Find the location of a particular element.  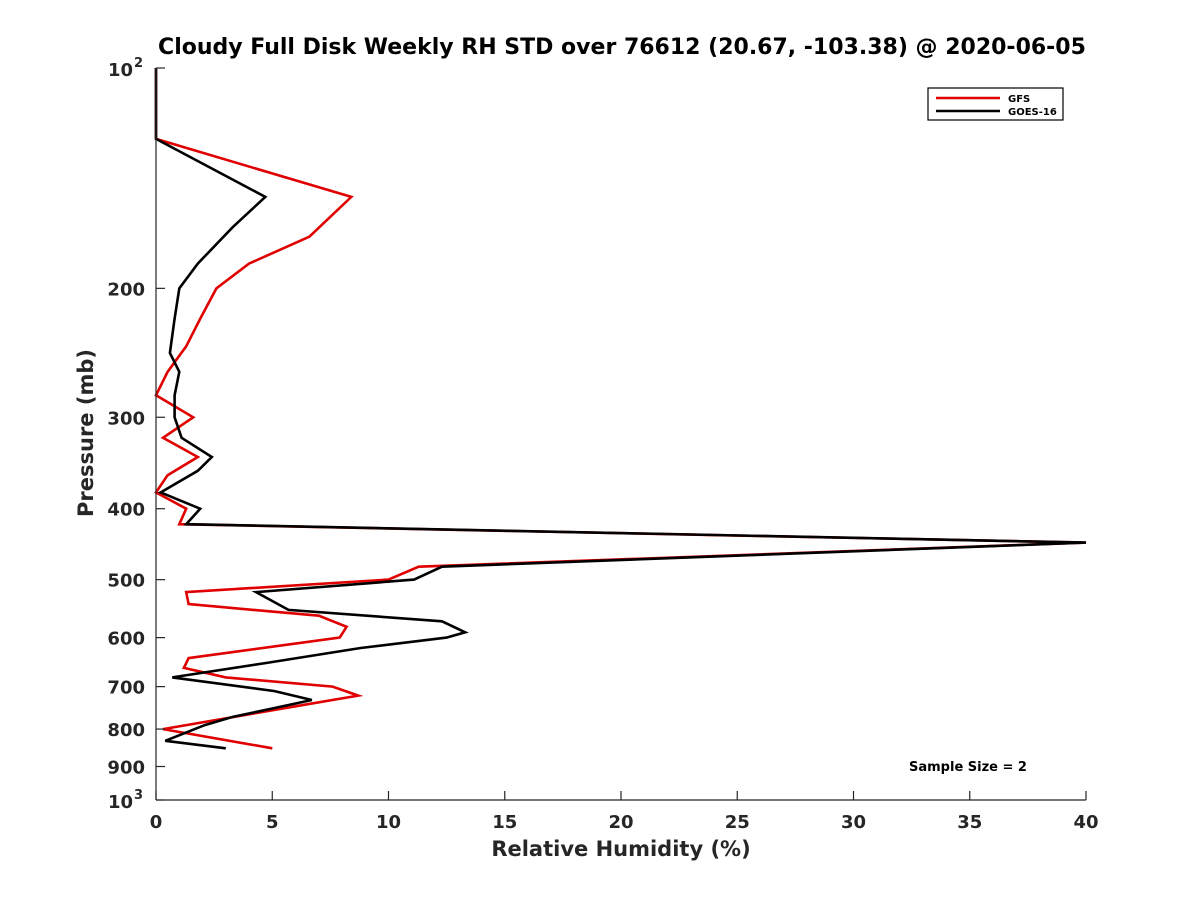

legend-box is located at coordinates (995, 104).